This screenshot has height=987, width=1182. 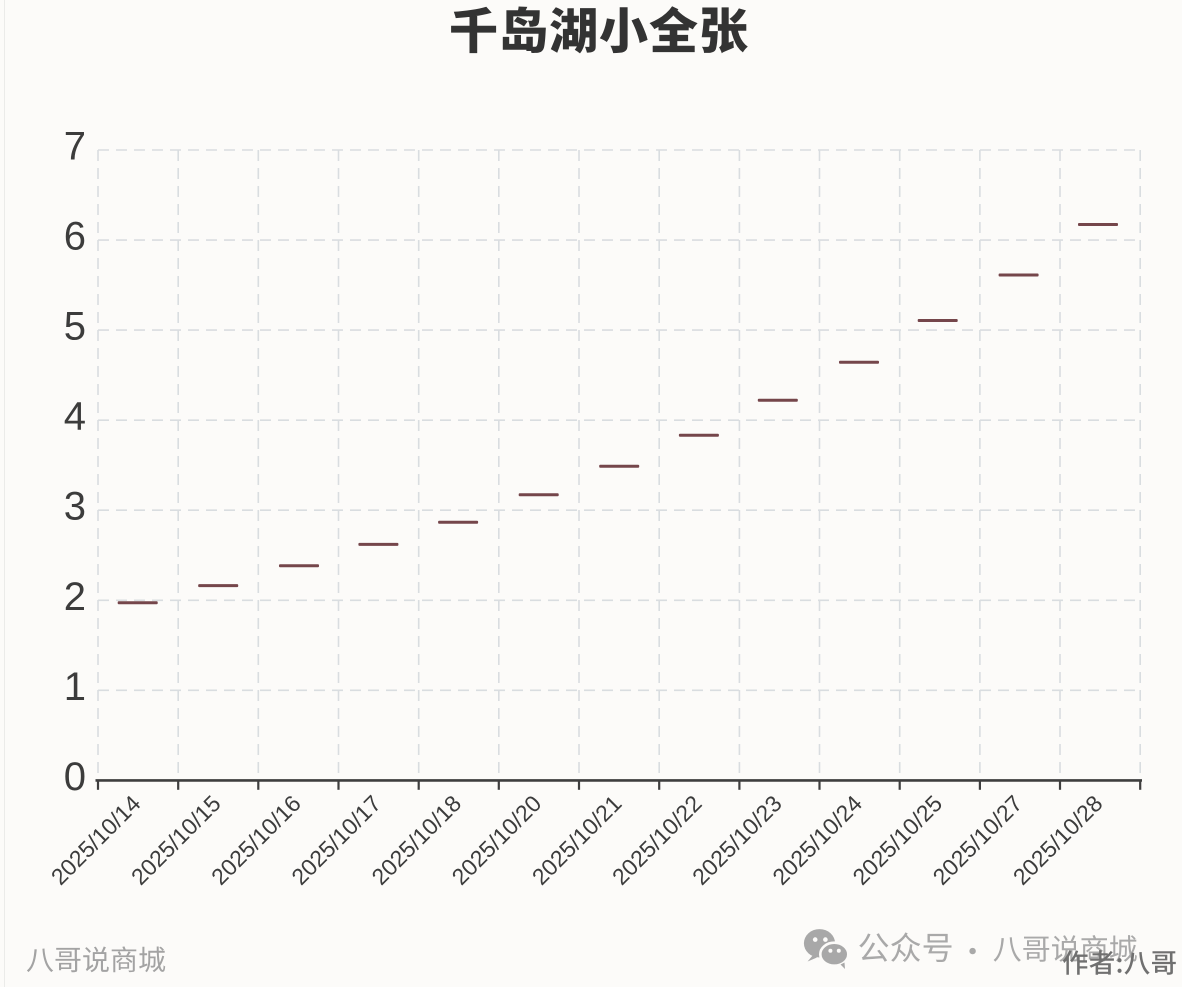 I want to click on svg-text: 5, so click(x=75, y=327).